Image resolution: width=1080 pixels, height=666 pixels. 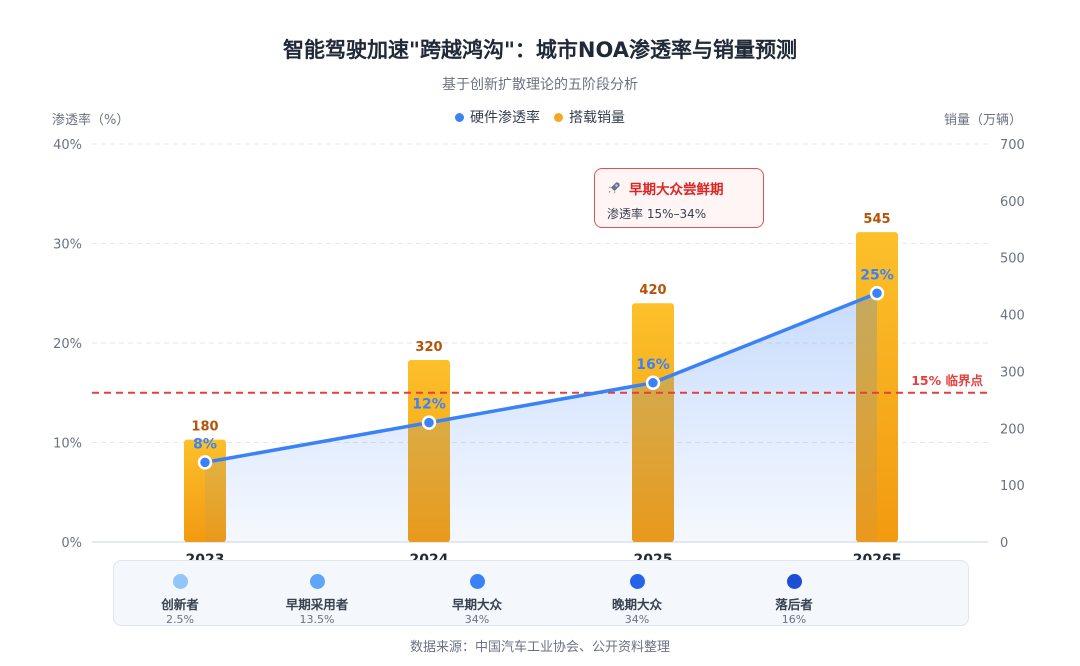 I want to click on right-tick-label: 300, so click(x=1012, y=372).